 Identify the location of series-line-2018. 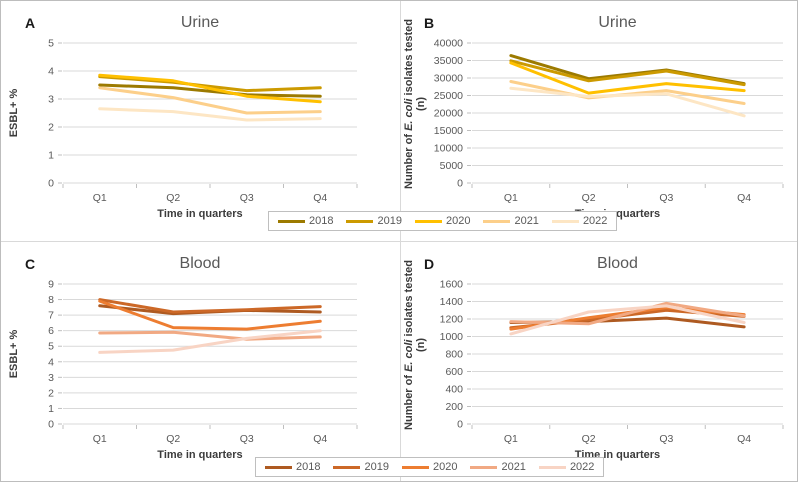
(210, 90).